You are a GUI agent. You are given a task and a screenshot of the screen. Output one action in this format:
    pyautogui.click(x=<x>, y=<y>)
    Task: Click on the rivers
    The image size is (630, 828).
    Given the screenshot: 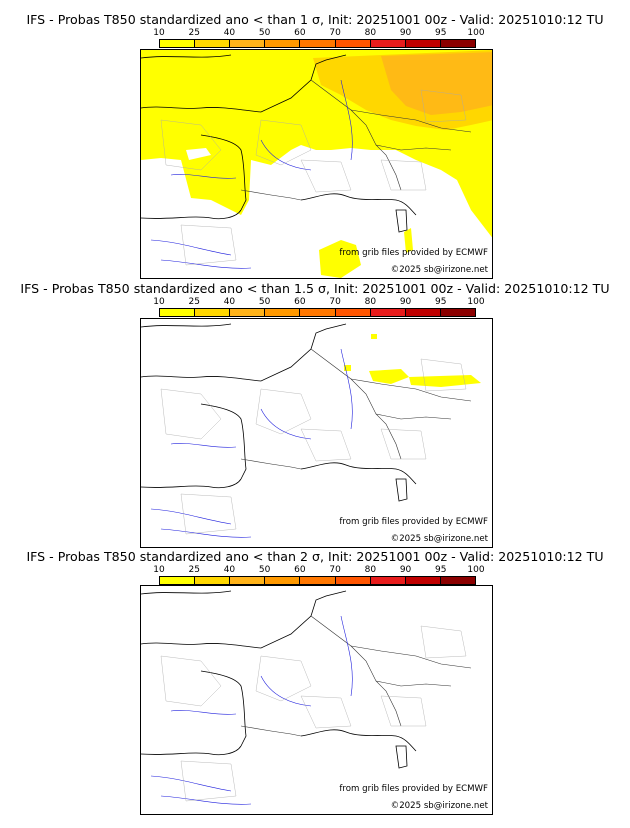 What is the action you would take?
    pyautogui.click(x=251, y=710)
    